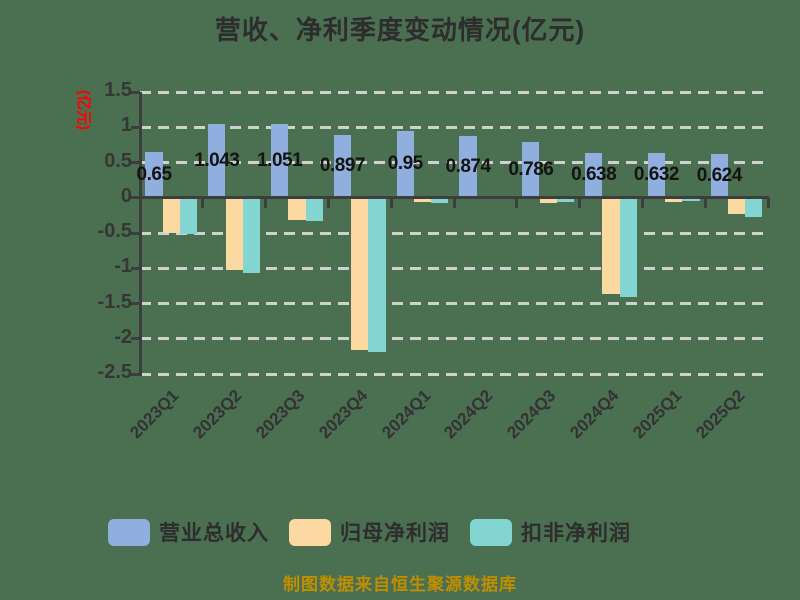 This screenshot has width=800, height=600. What do you see at coordinates (454, 92) in the screenshot?
I see `gridline-1.5` at bounding box center [454, 92].